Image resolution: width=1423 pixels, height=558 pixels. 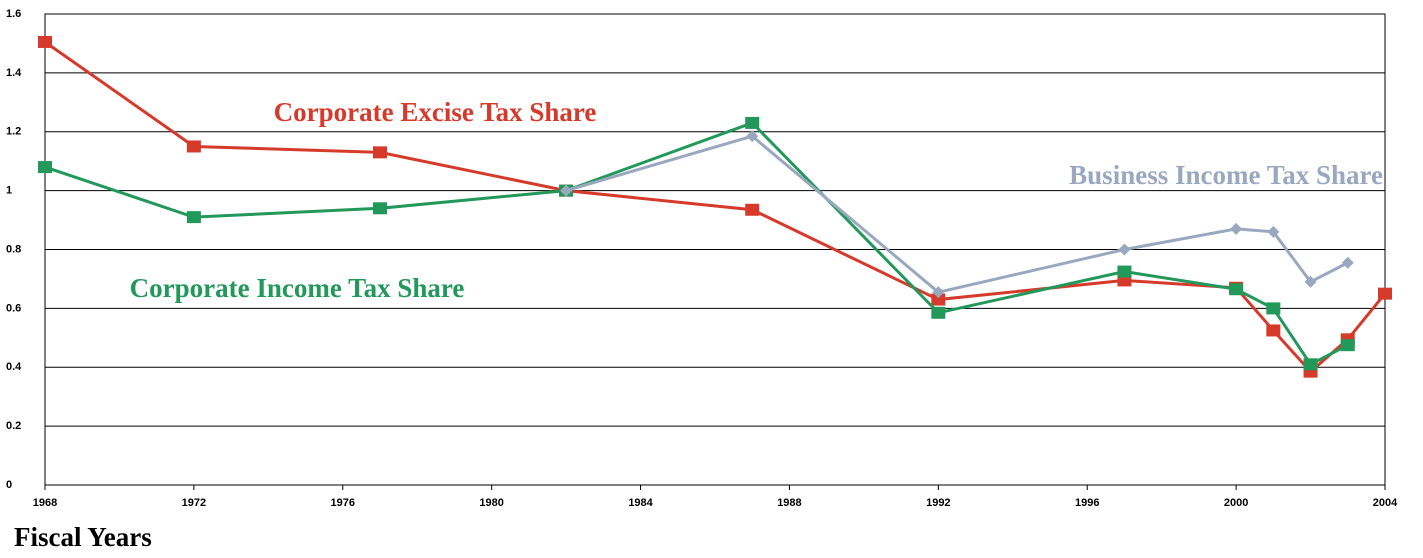 What do you see at coordinates (1385, 503) in the screenshot?
I see `x-tick-label: 2004` at bounding box center [1385, 503].